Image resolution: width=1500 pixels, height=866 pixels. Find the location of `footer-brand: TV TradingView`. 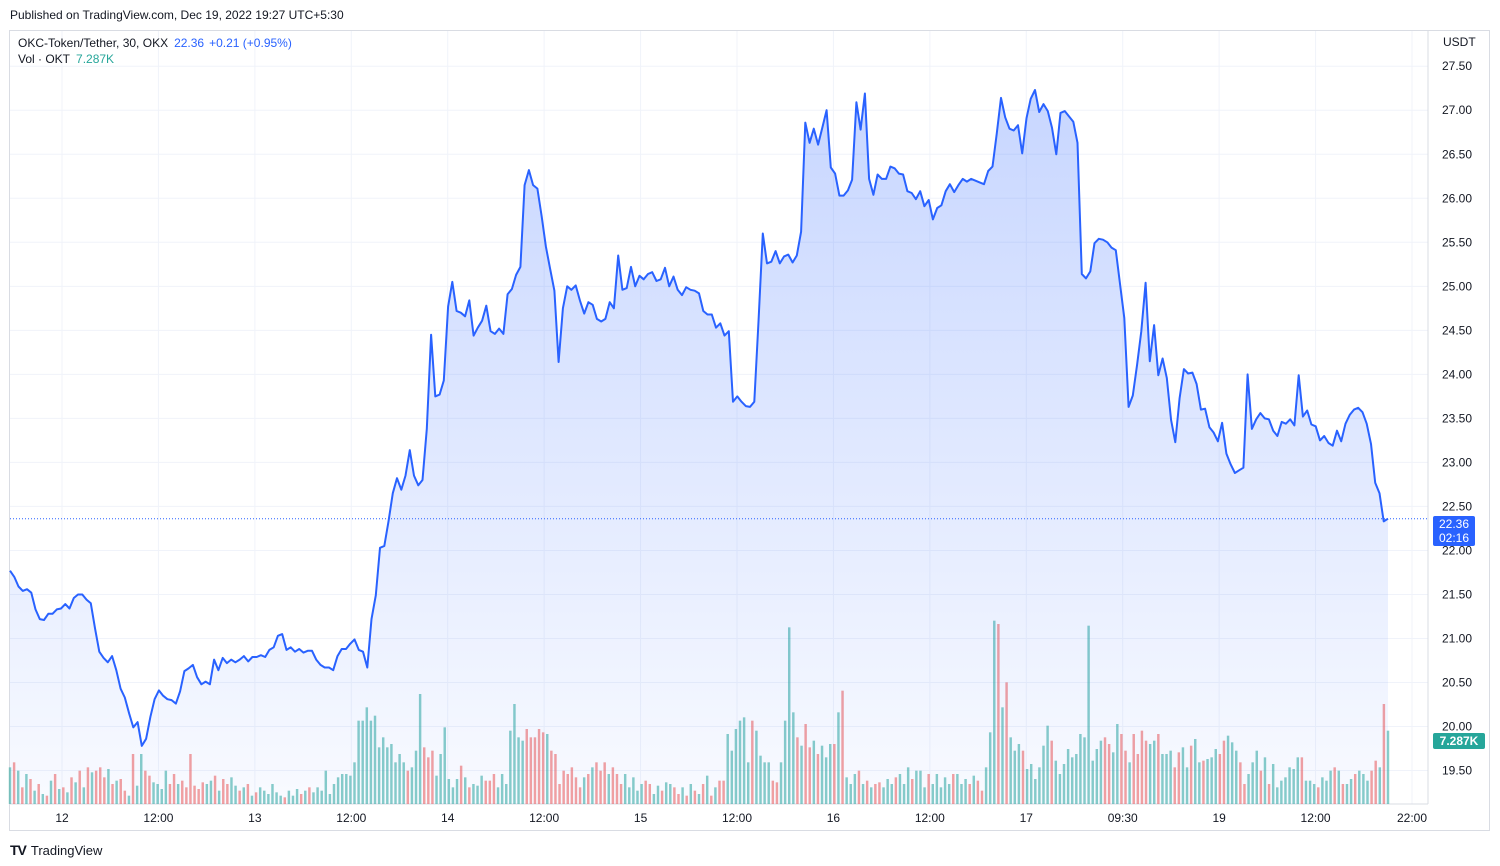

footer-brand: TV TradingView is located at coordinates (56, 850).